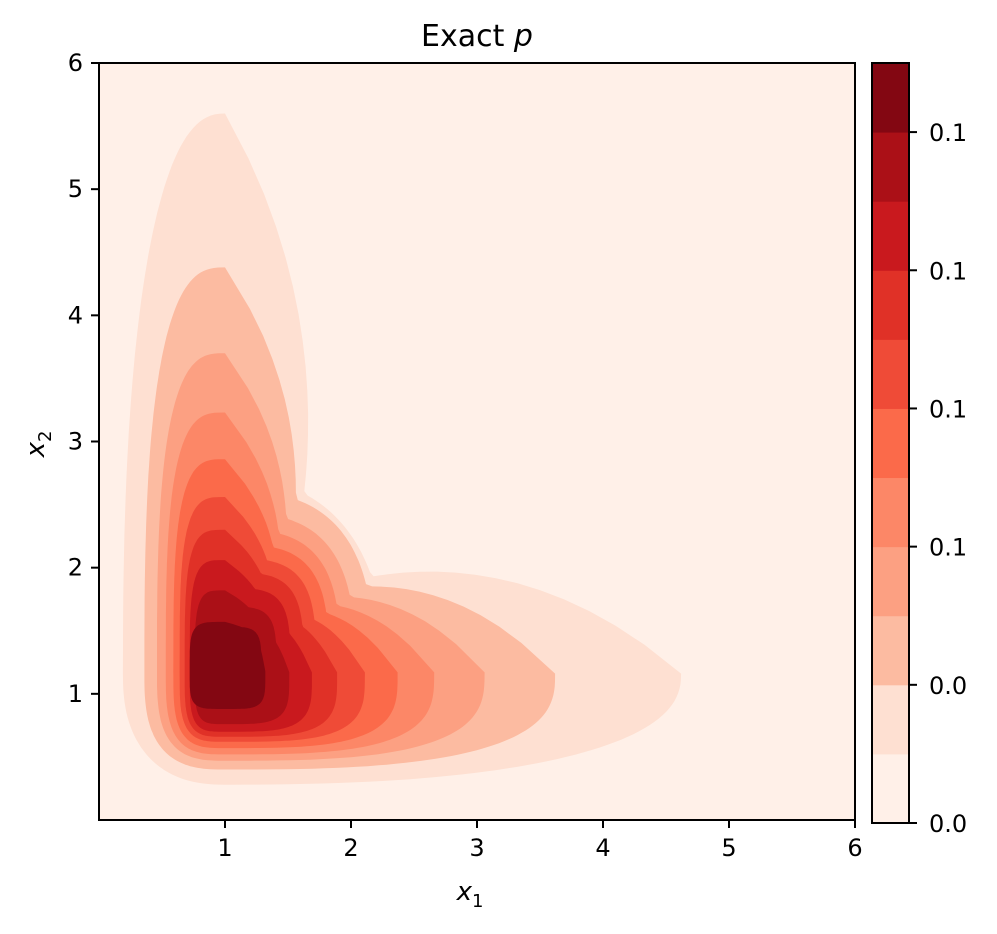 The height and width of the screenshot is (934, 997). What do you see at coordinates (83, 378) in the screenshot?
I see `y-axis-ticks: 1 2 3 4 5 6` at bounding box center [83, 378].